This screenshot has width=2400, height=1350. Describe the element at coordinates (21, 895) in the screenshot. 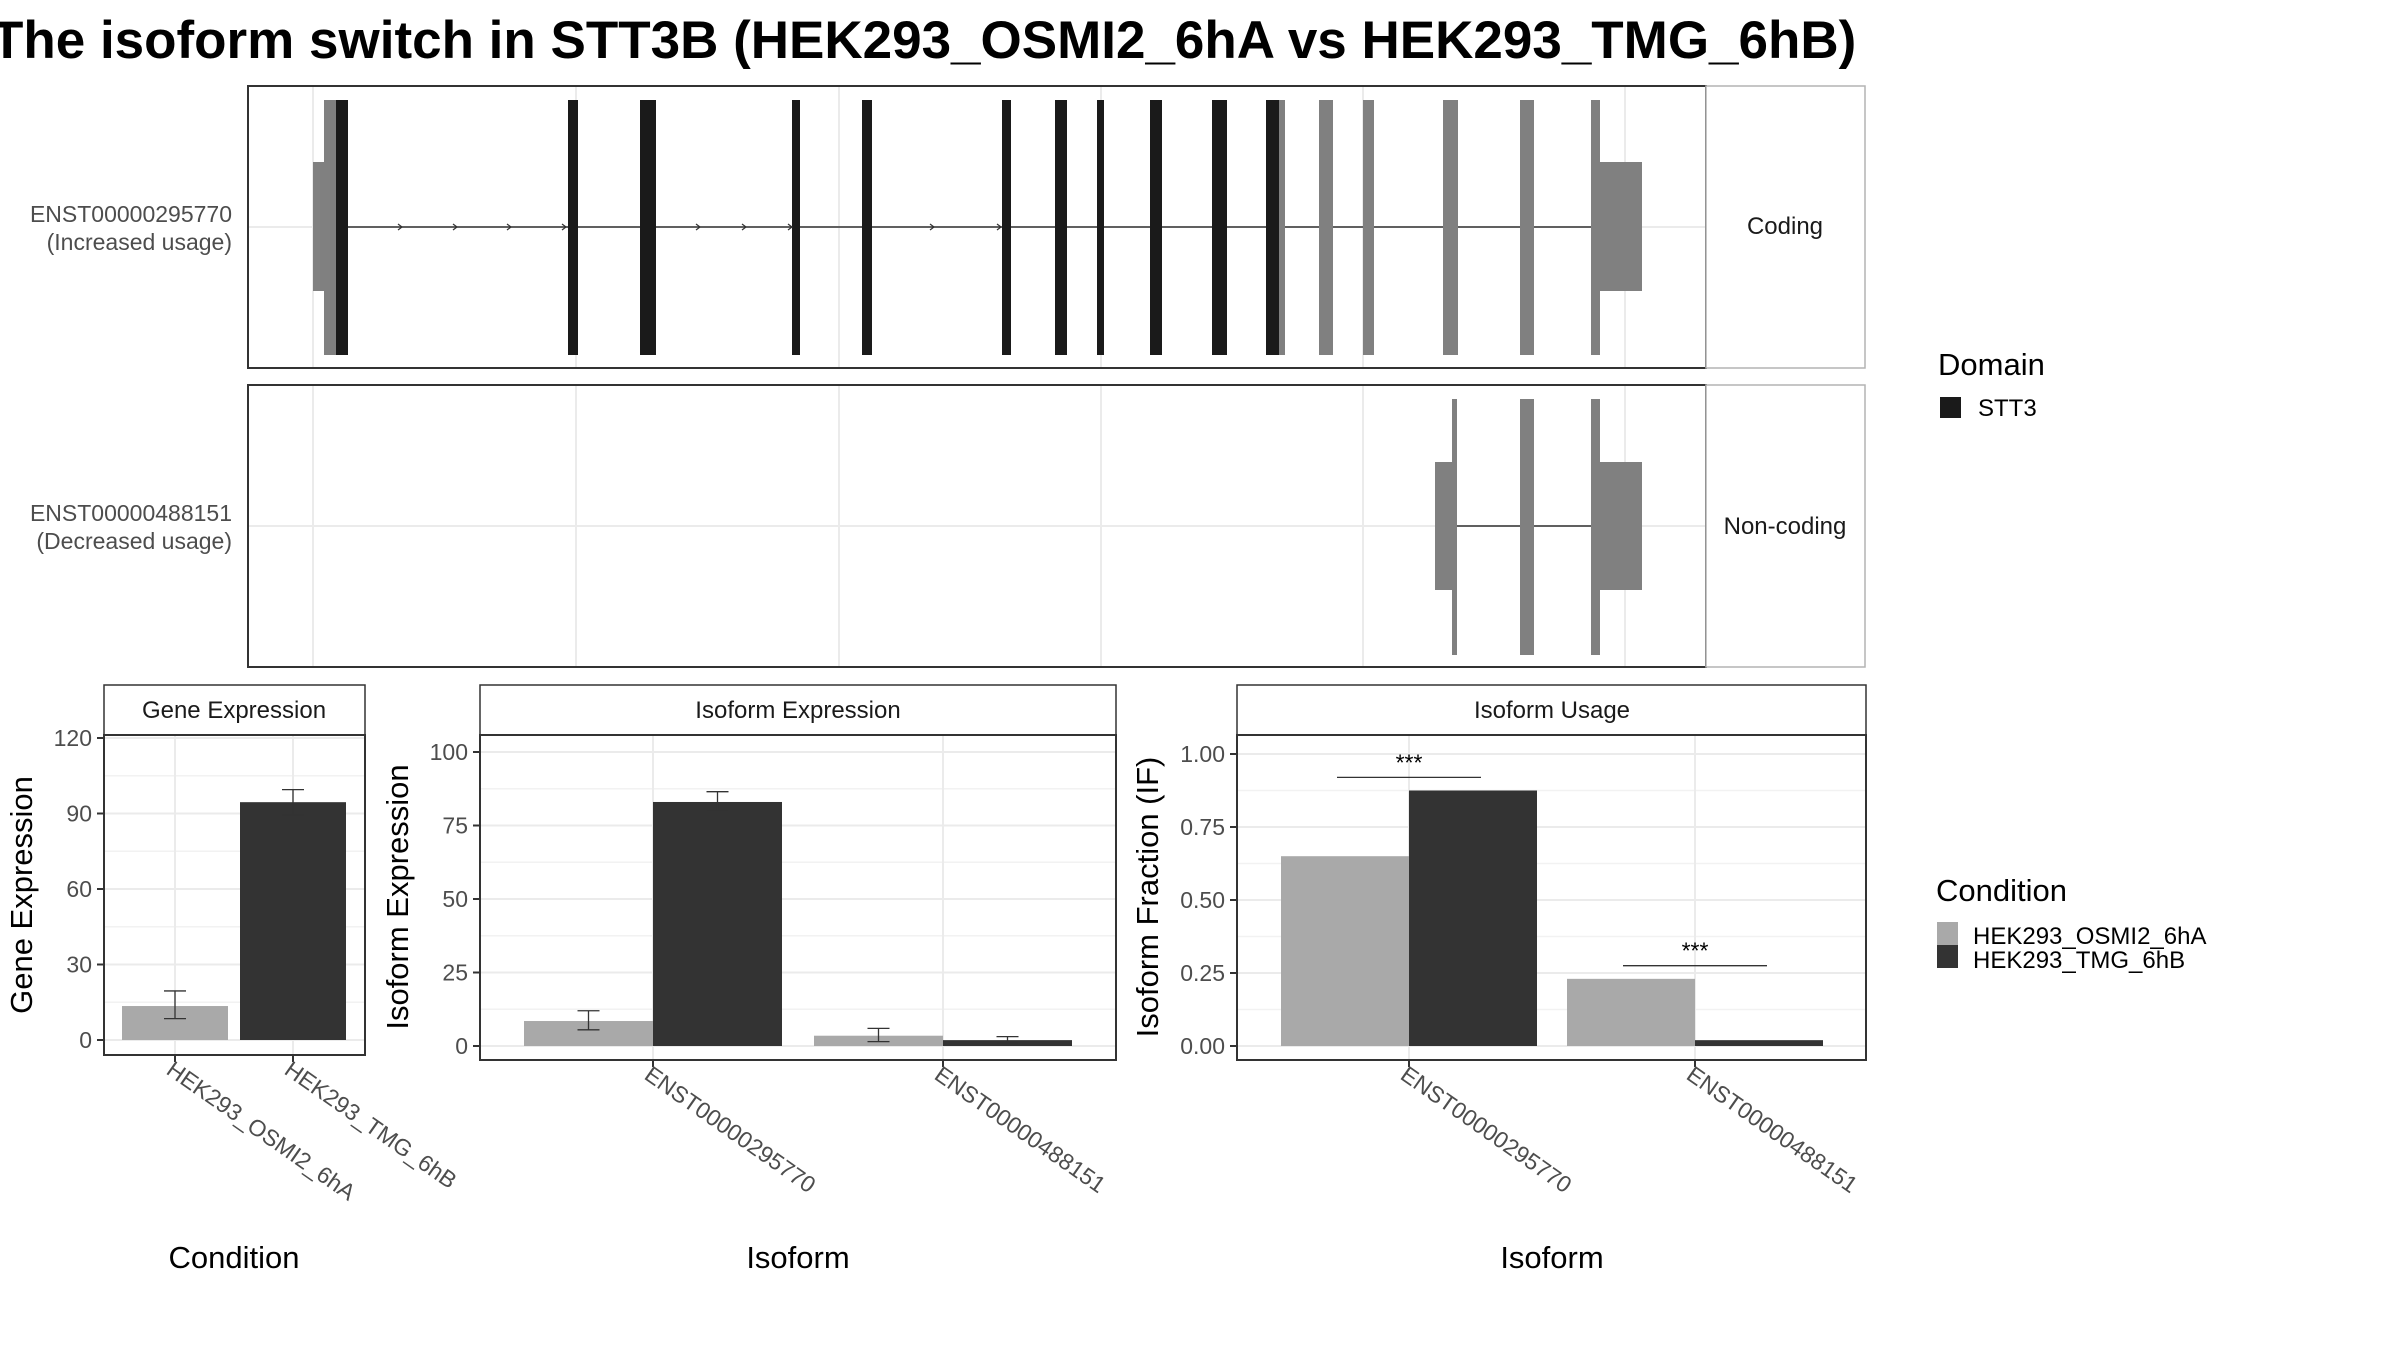

I see `gene-expression-y-title: Gene Expression` at that location.